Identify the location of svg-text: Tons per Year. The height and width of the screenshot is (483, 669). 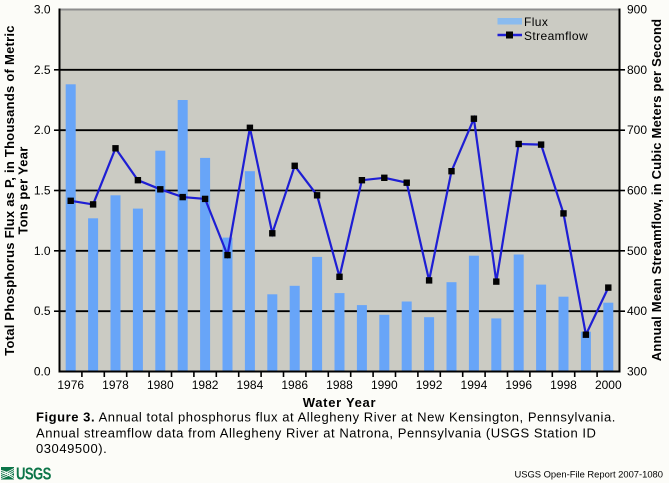
(23, 190).